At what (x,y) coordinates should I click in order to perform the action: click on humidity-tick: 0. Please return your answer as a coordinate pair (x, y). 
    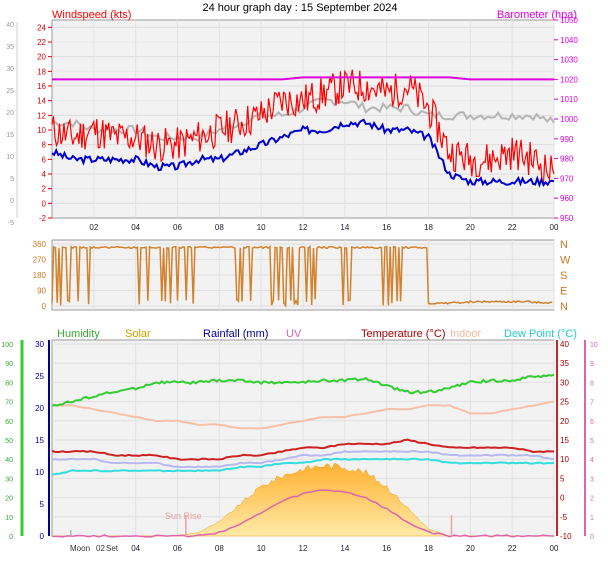
    Looking at the image, I should click on (11, 537).